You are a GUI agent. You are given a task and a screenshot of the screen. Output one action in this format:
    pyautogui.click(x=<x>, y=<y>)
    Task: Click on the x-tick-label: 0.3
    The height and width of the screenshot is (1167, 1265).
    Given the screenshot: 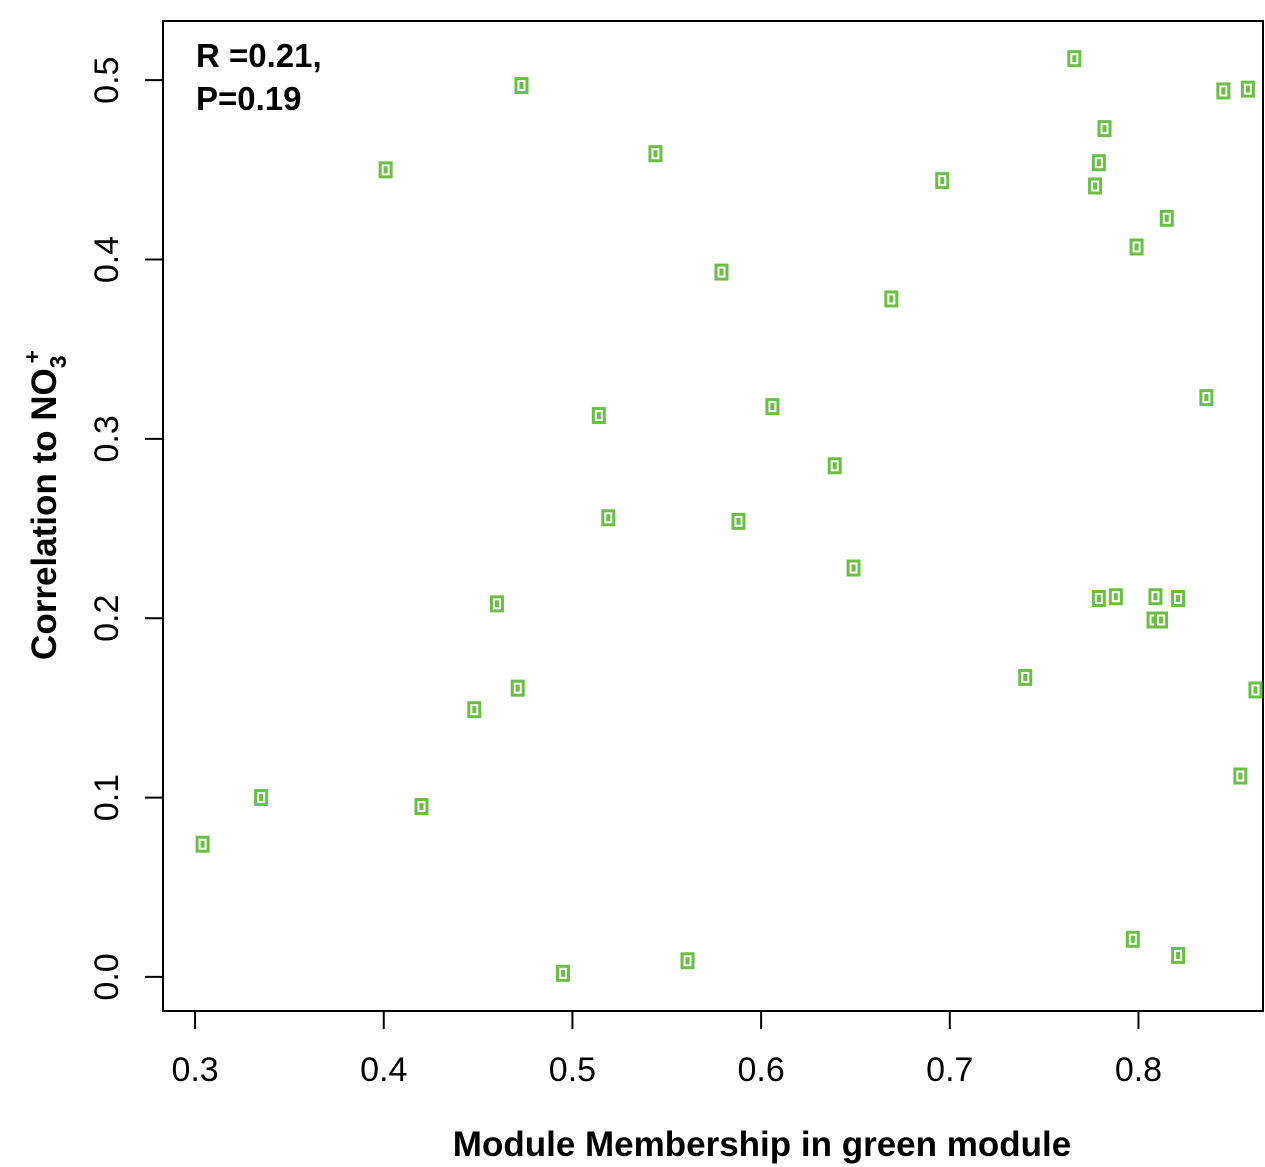 What is the action you would take?
    pyautogui.click(x=194, y=1070)
    